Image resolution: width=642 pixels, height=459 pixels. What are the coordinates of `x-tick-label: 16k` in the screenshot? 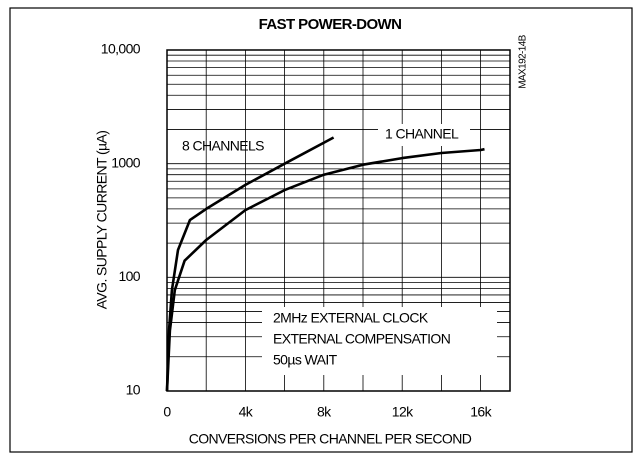 It's located at (481, 412).